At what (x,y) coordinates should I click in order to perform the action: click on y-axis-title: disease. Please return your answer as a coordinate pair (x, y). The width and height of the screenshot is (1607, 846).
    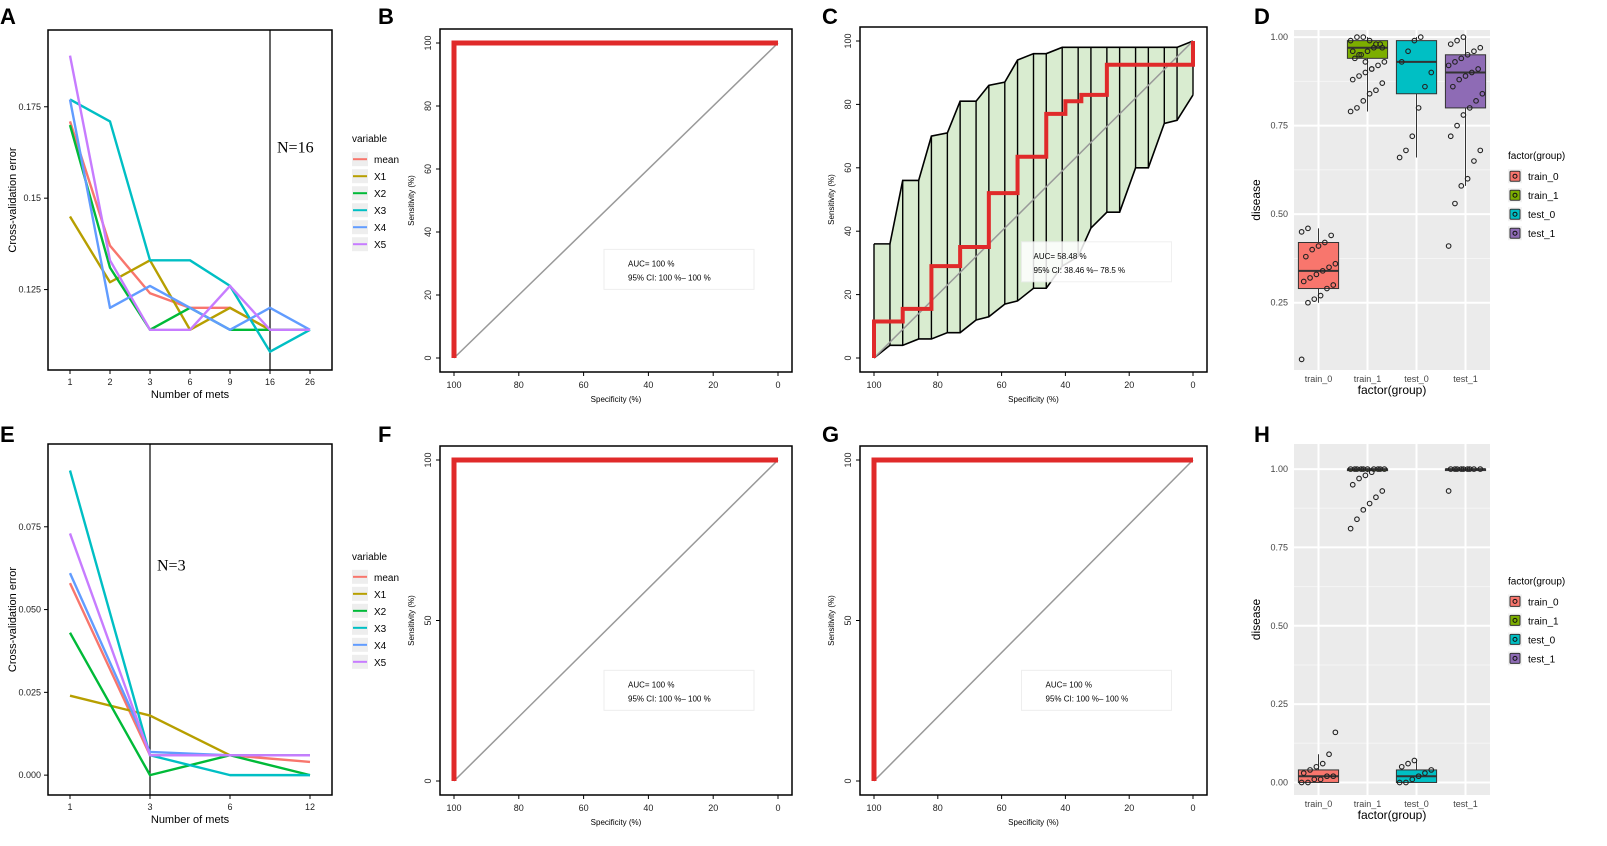
    Looking at the image, I should click on (1256, 620).